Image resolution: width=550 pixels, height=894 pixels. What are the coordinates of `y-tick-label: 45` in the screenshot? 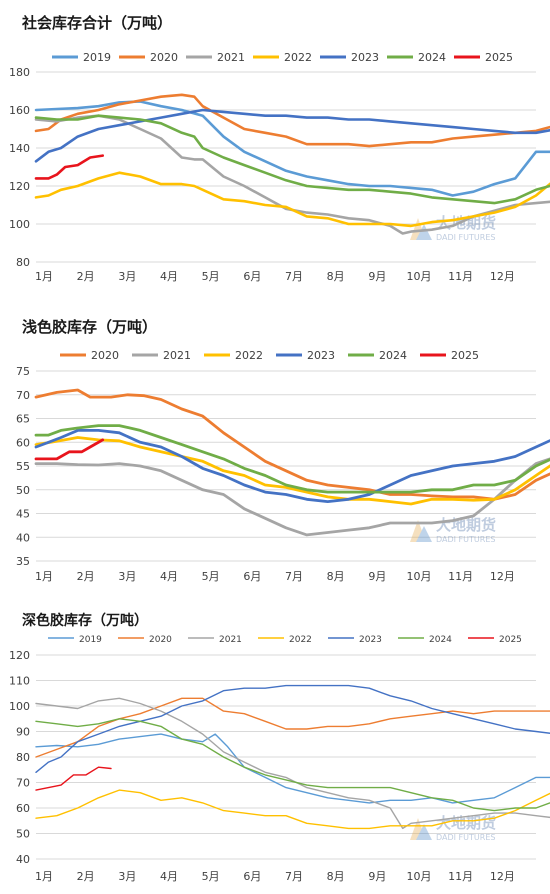 It's located at (23, 514).